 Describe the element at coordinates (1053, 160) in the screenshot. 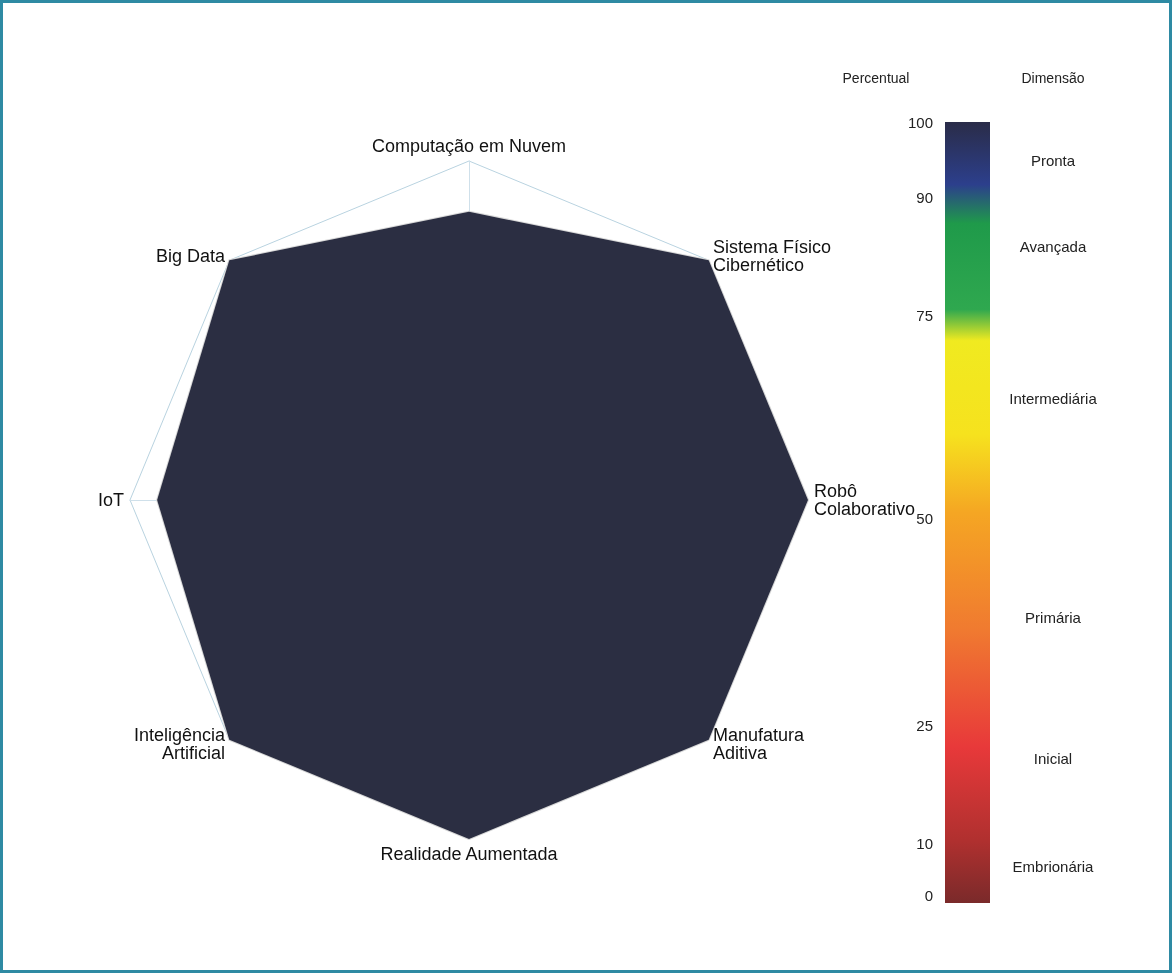

I see `text: Pronta` at that location.